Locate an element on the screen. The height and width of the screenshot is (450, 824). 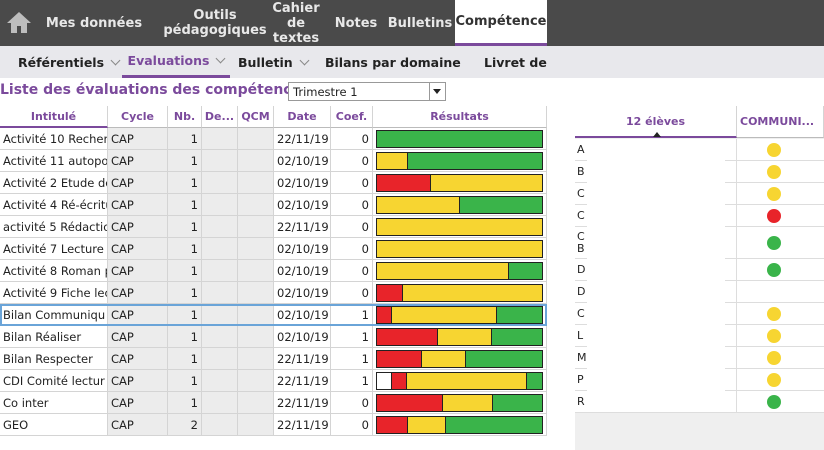
table-cell: Activité 4 Ré-écritu is located at coordinates (54, 205).